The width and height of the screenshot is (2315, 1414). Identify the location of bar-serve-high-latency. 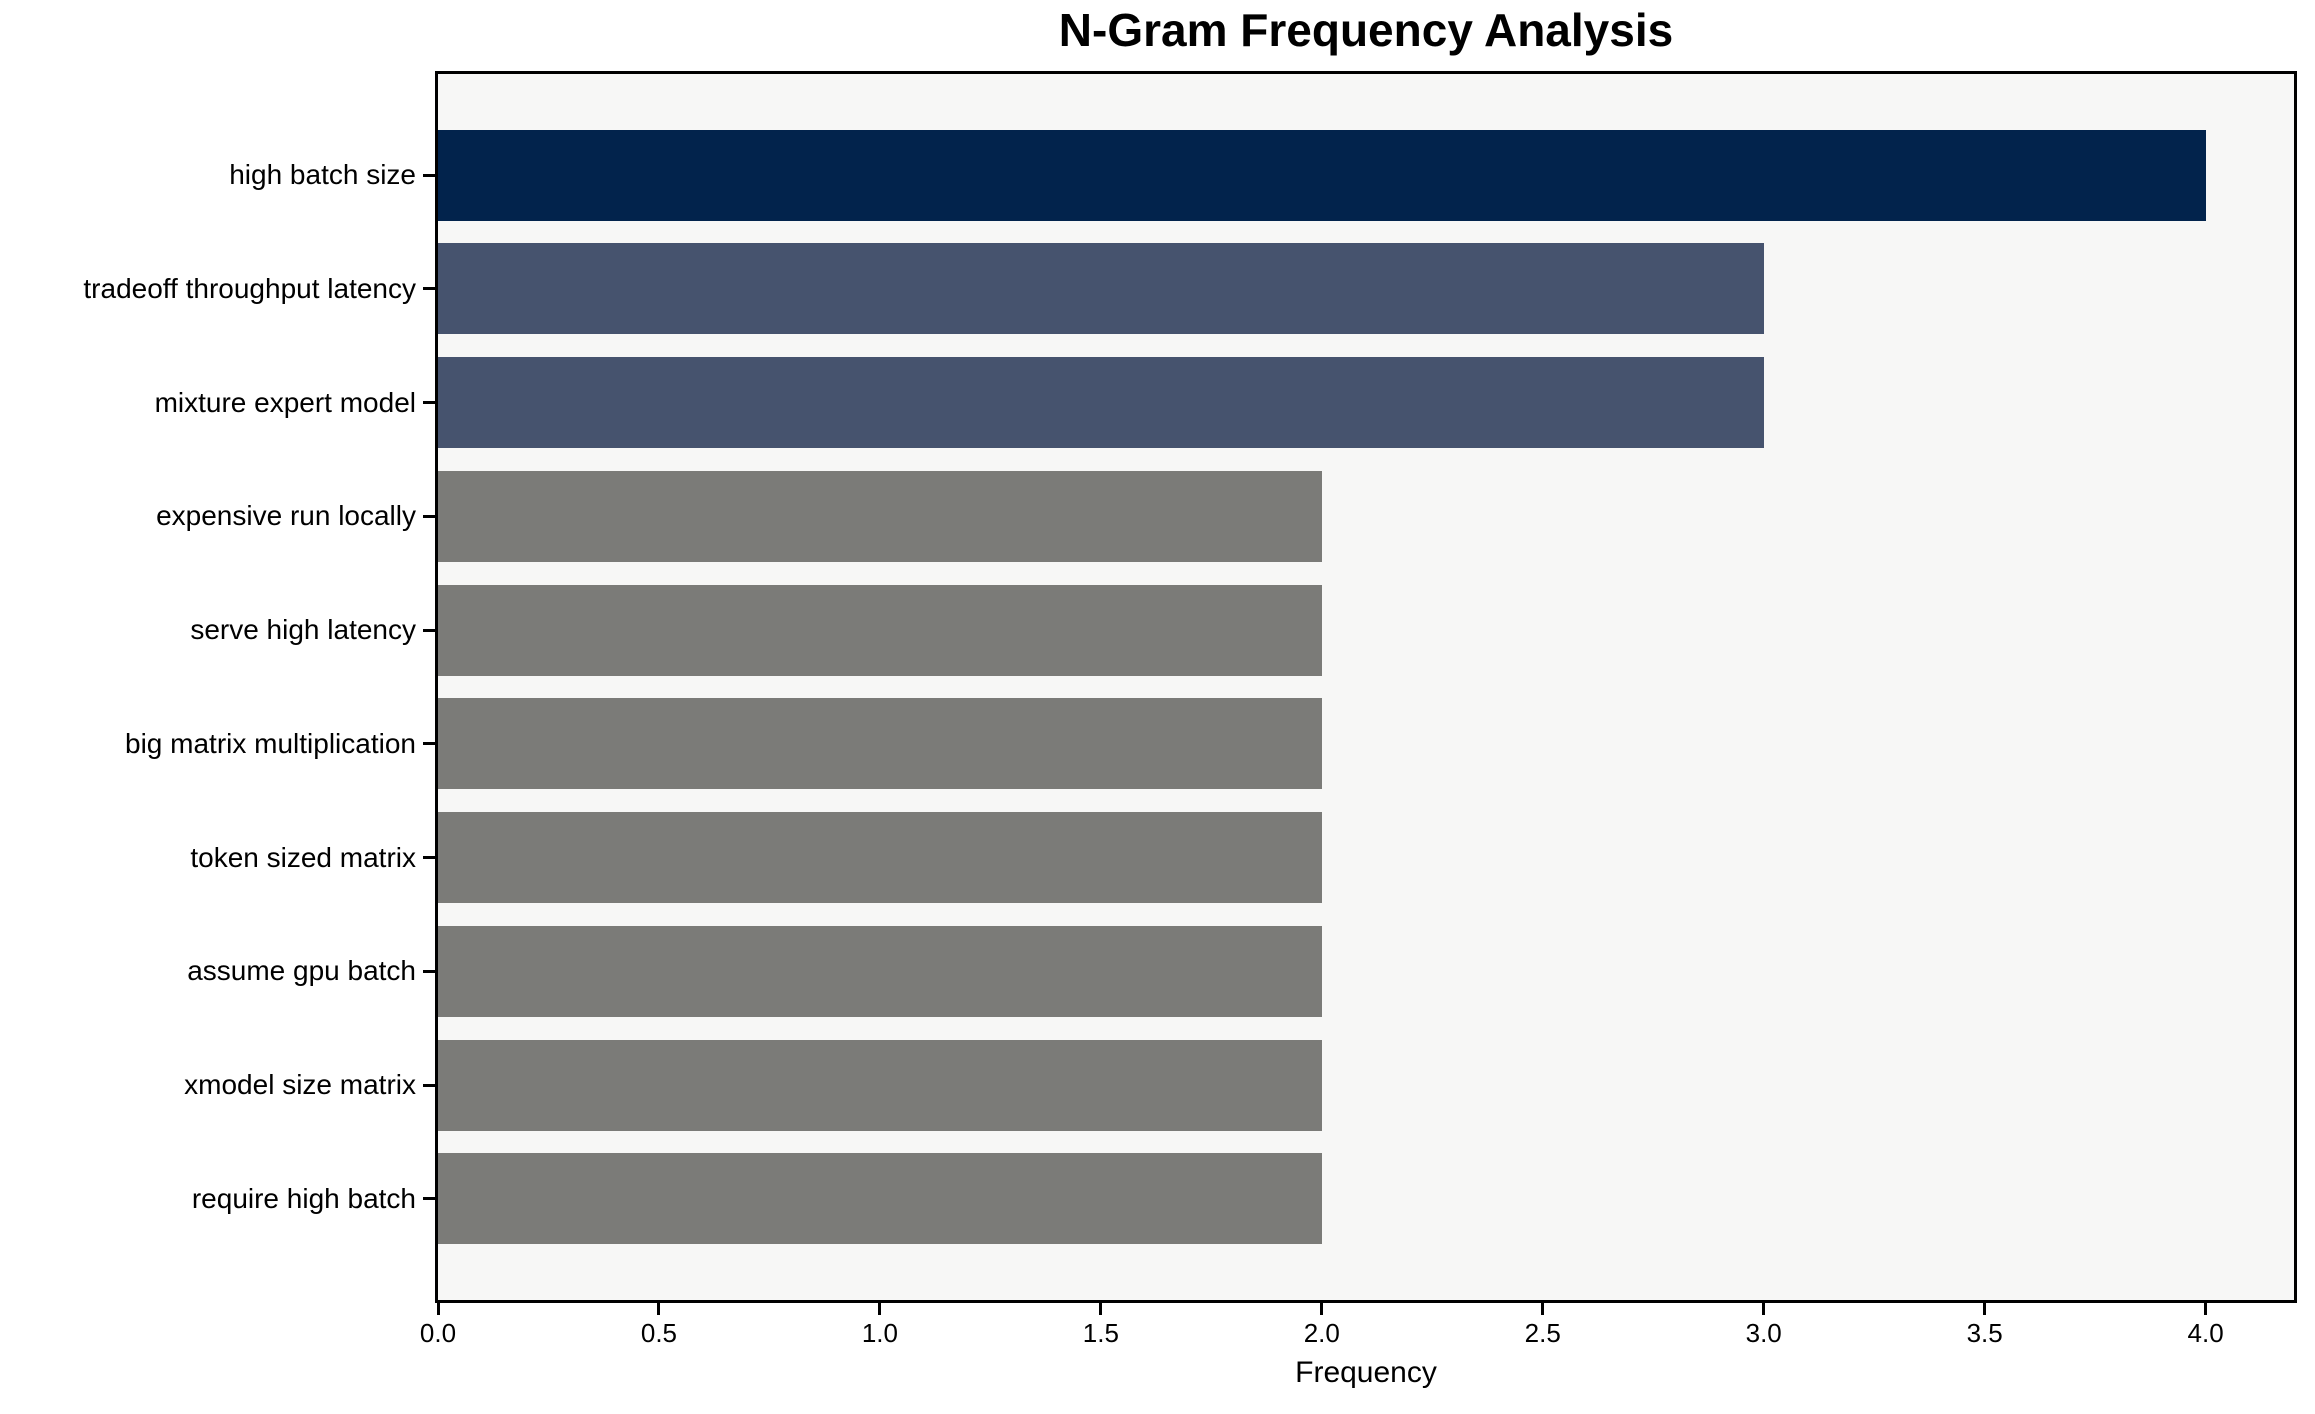
(880, 630).